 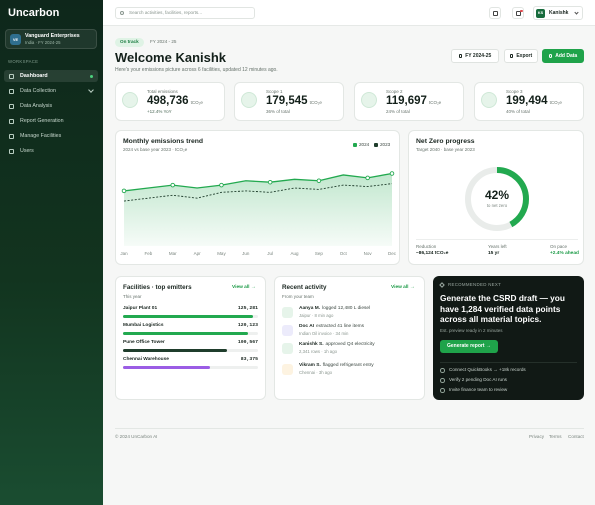 I want to click on x-tick-label: Sep, so click(x=319, y=253).